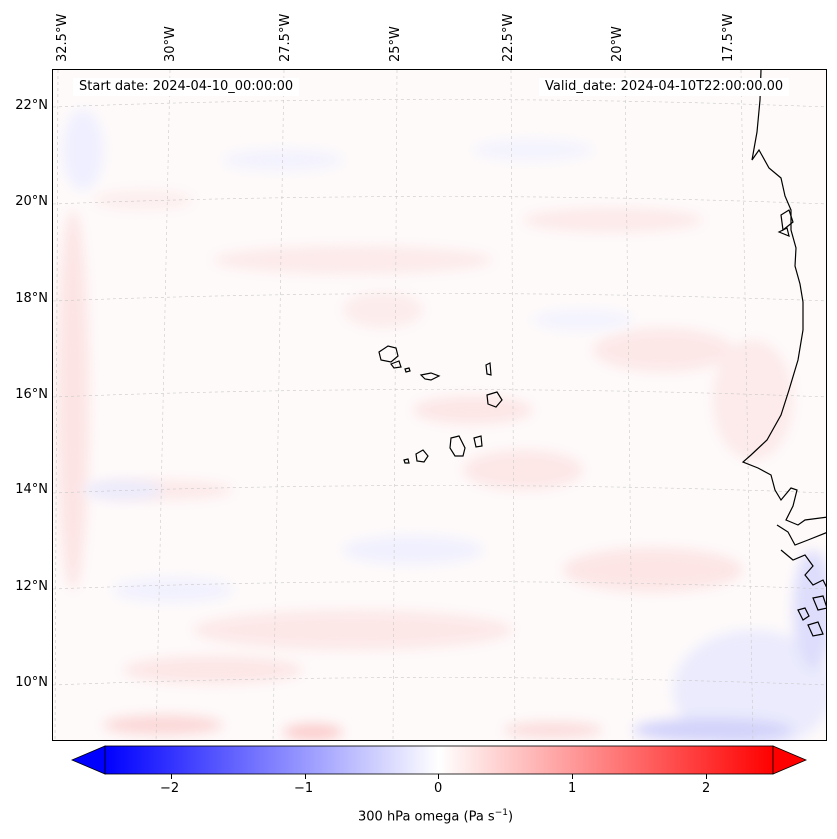 This screenshot has height=839, width=837. Describe the element at coordinates (31, 201) in the screenshot. I see `lat-label-20n: 20°N` at that location.